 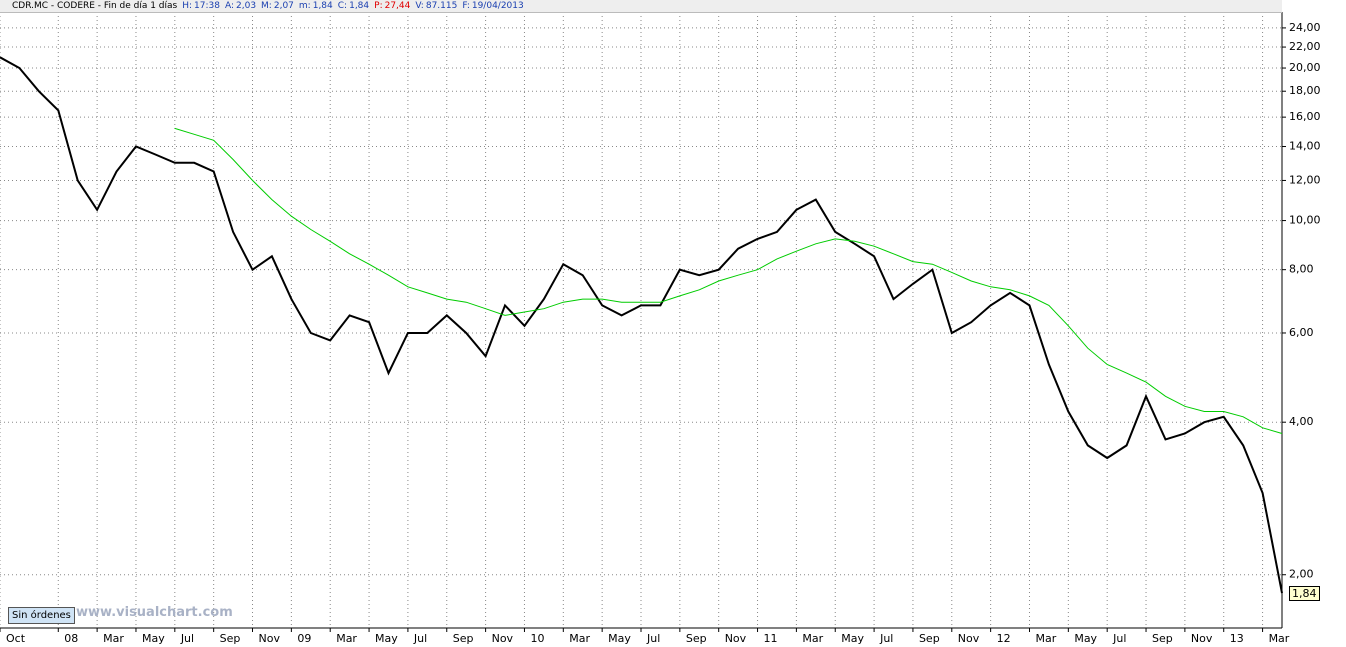 What do you see at coordinates (441, 6) in the screenshot?
I see `toolbar-value: 87.115` at bounding box center [441, 6].